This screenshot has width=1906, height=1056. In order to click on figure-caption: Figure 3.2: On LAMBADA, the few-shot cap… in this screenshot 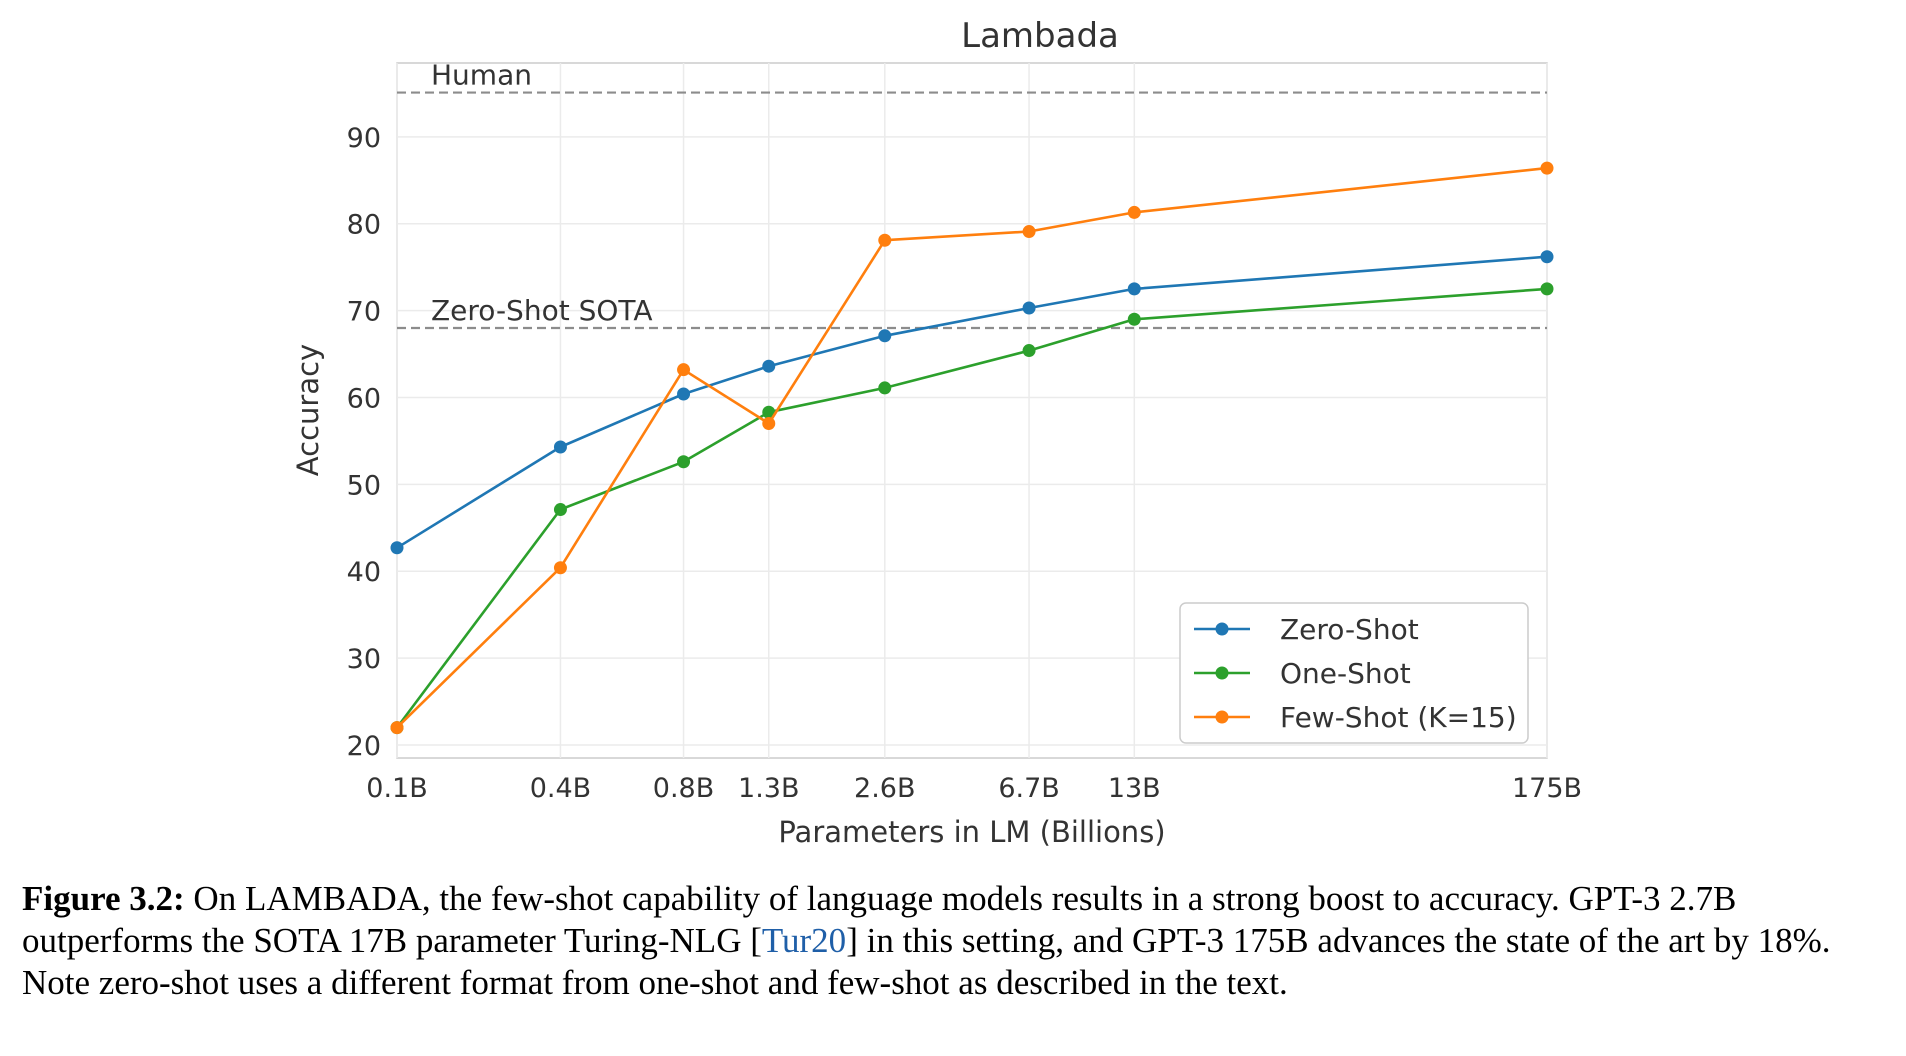, I will do `click(952, 941)`.